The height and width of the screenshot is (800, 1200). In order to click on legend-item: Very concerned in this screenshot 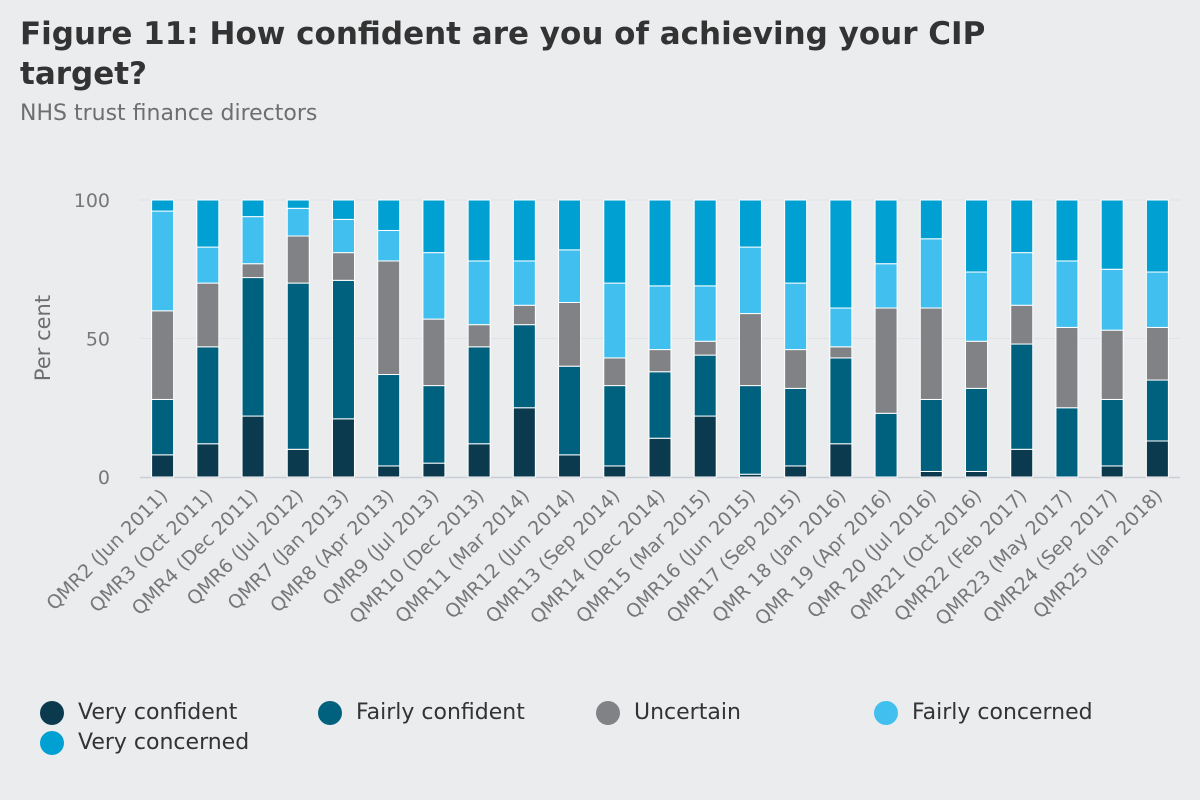, I will do `click(144, 742)`.